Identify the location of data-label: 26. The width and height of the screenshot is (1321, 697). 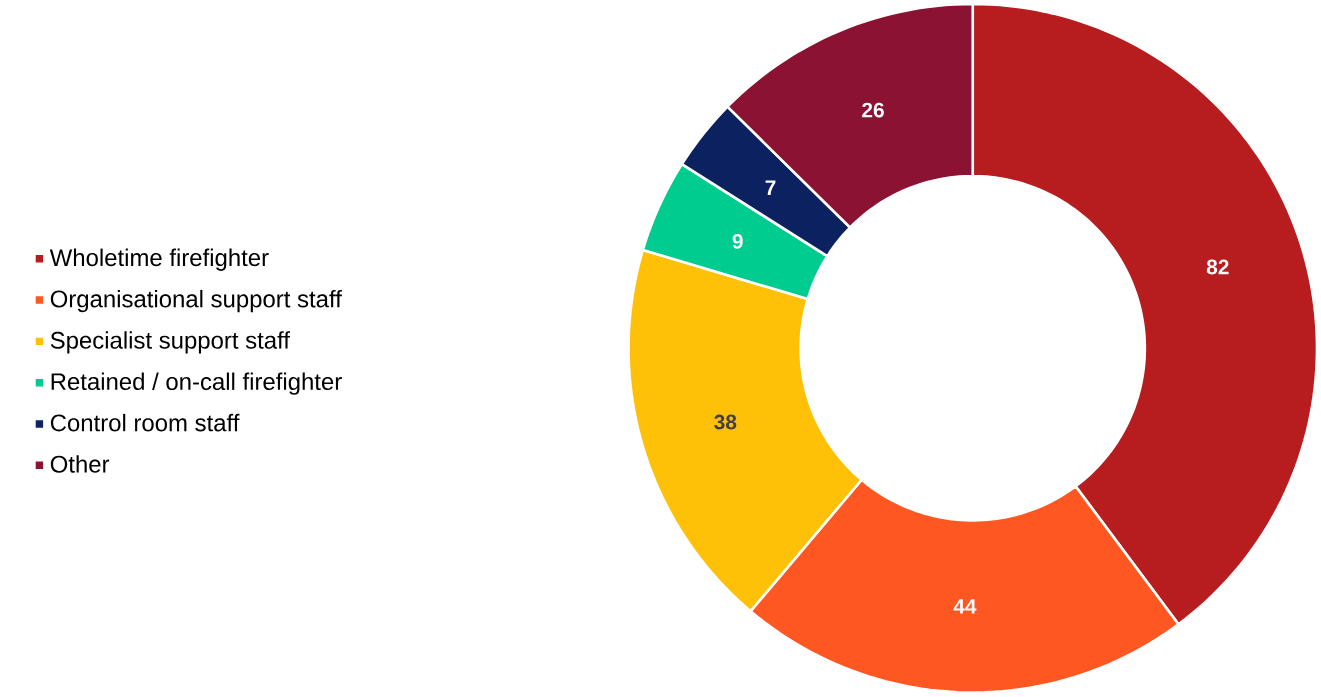
(873, 110).